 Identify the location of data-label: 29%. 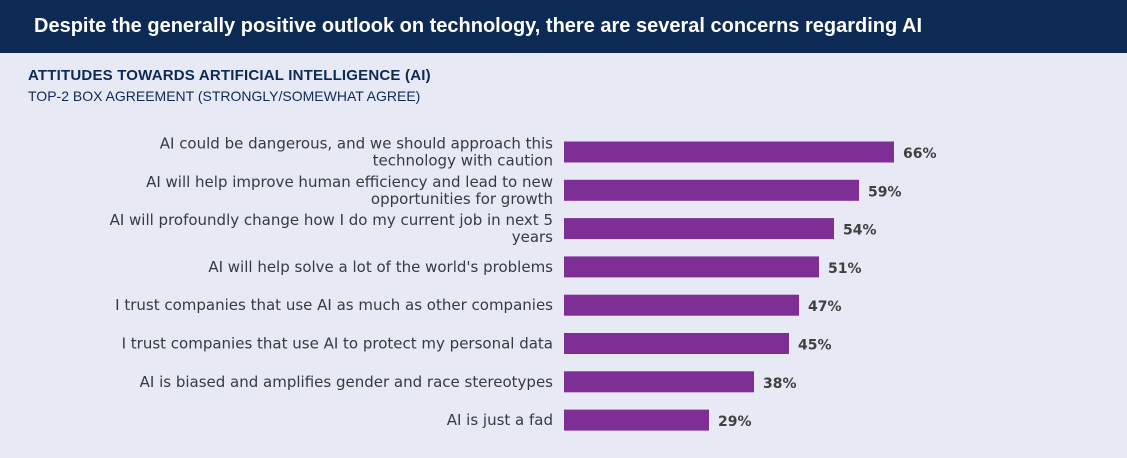
(735, 422).